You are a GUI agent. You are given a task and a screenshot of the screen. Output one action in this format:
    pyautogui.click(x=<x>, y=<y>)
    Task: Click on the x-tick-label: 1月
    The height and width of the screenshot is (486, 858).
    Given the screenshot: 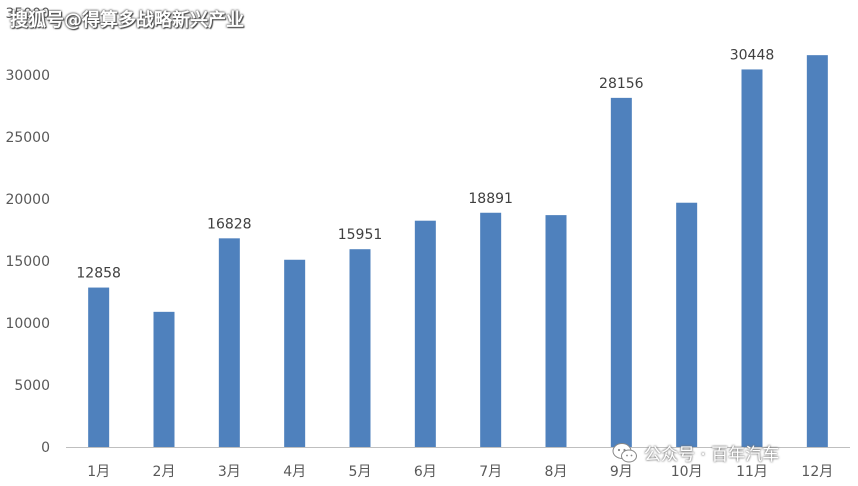 What is the action you would take?
    pyautogui.click(x=98, y=472)
    